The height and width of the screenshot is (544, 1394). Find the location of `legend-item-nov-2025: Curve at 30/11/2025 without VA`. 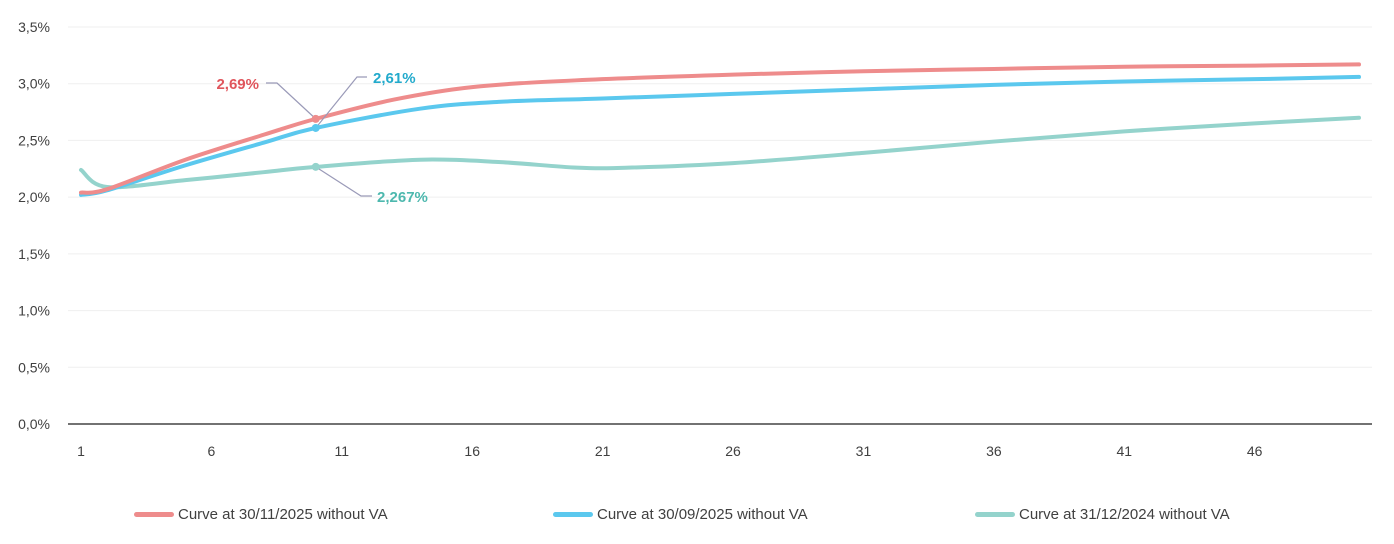

legend-item-nov-2025: Curve at 30/11/2025 without VA is located at coordinates (261, 514).